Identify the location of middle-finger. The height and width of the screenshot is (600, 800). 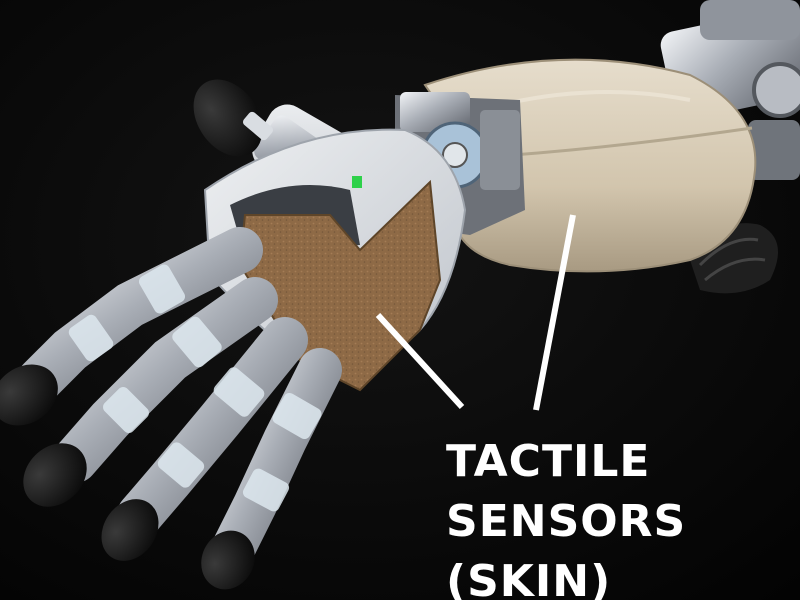
(150, 392).